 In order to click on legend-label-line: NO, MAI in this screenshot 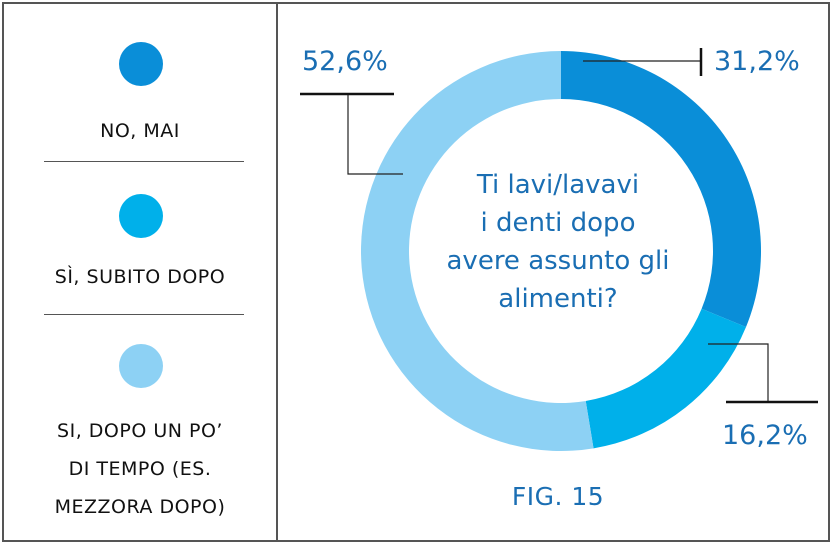, I will do `click(140, 131)`.